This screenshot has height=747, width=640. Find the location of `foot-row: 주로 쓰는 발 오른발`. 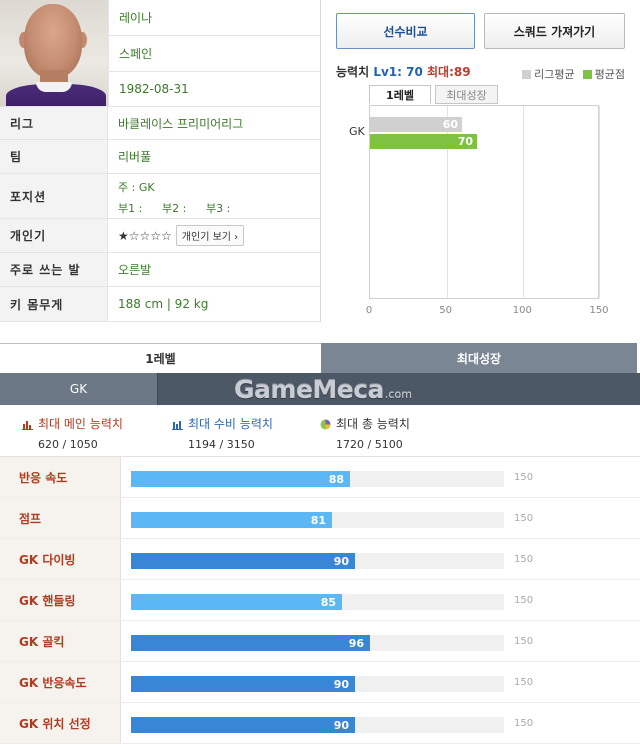

foot-row: 주로 쓰는 발 오른발 is located at coordinates (160, 270).